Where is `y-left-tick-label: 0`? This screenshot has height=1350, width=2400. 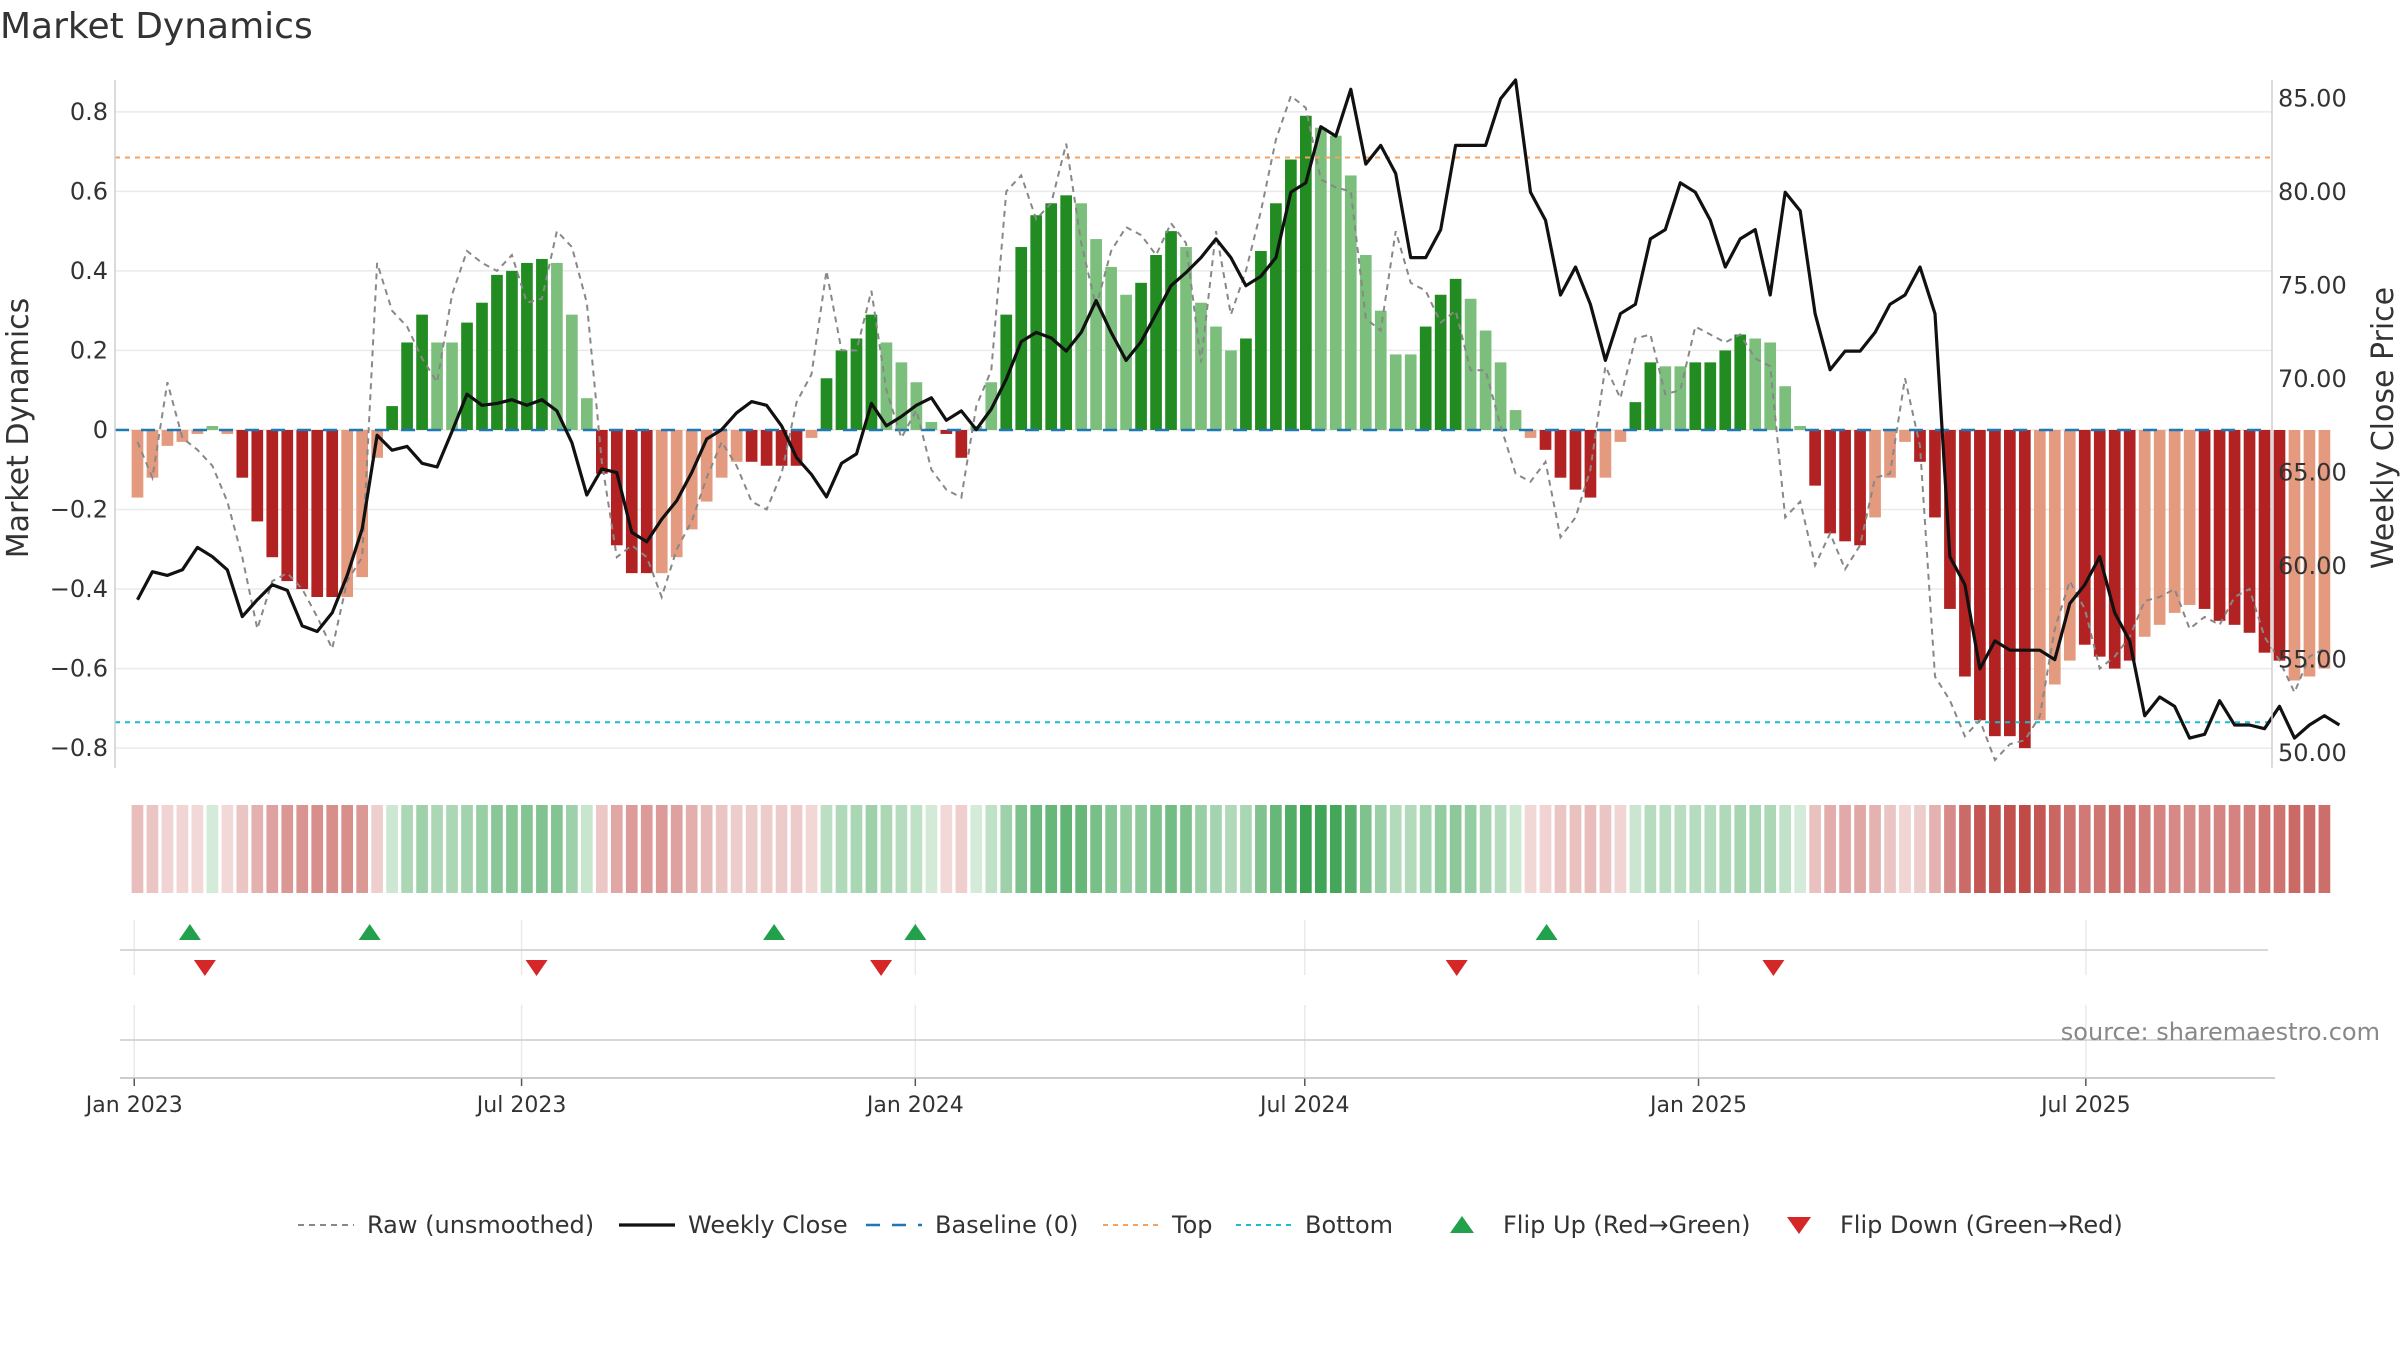
y-left-tick-label: 0 is located at coordinates (100, 430).